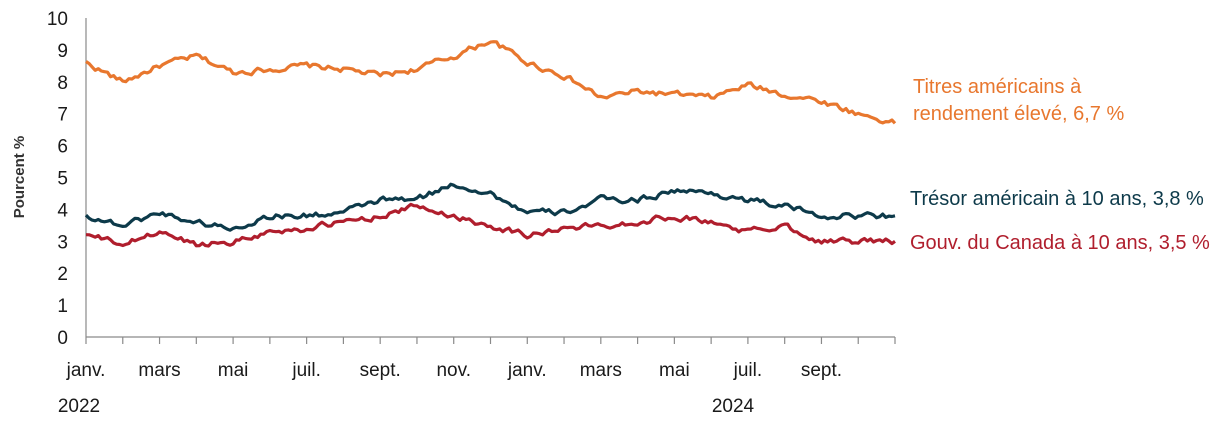  Describe the element at coordinates (62, 179) in the screenshot. I see `y-tick-label: 5` at that location.